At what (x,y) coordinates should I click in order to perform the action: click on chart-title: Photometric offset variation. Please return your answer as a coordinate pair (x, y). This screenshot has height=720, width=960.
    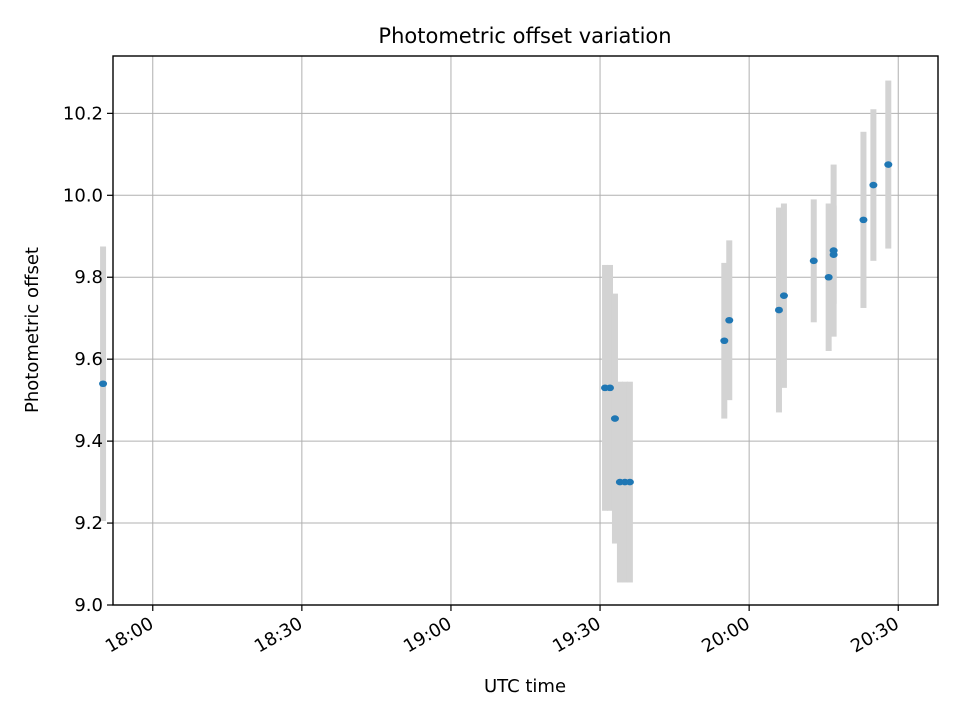
    Looking at the image, I should click on (524, 36).